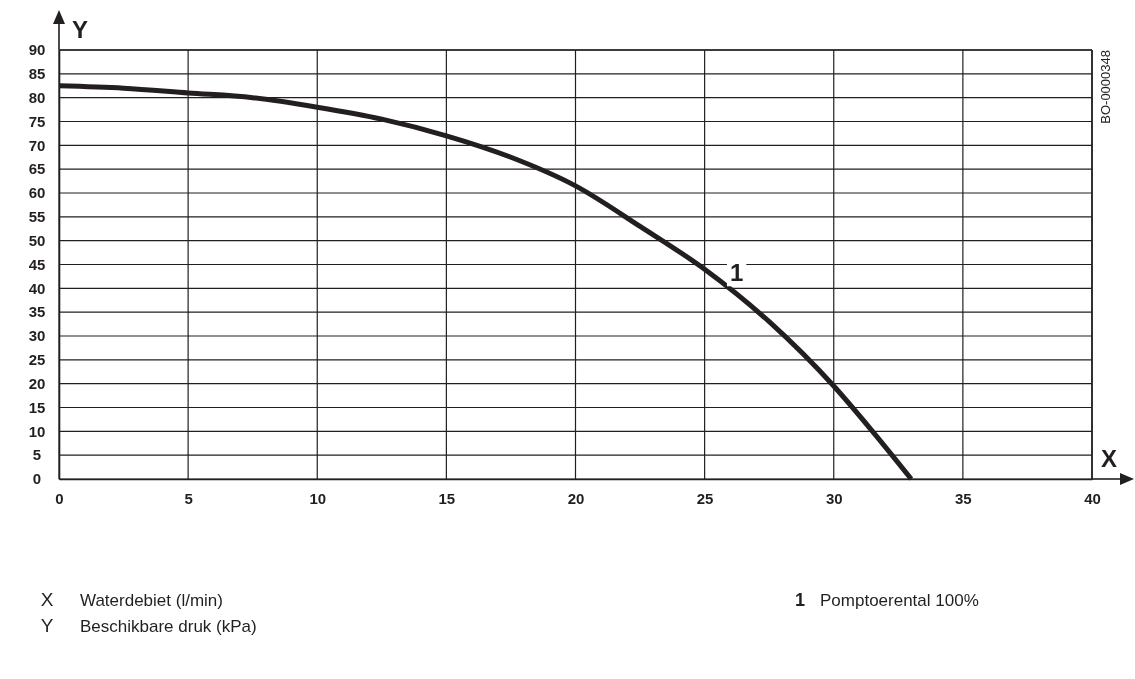 Image resolution: width=1135 pixels, height=679 pixels. Describe the element at coordinates (37, 169) in the screenshot. I see `y-tick-label: 65` at that location.